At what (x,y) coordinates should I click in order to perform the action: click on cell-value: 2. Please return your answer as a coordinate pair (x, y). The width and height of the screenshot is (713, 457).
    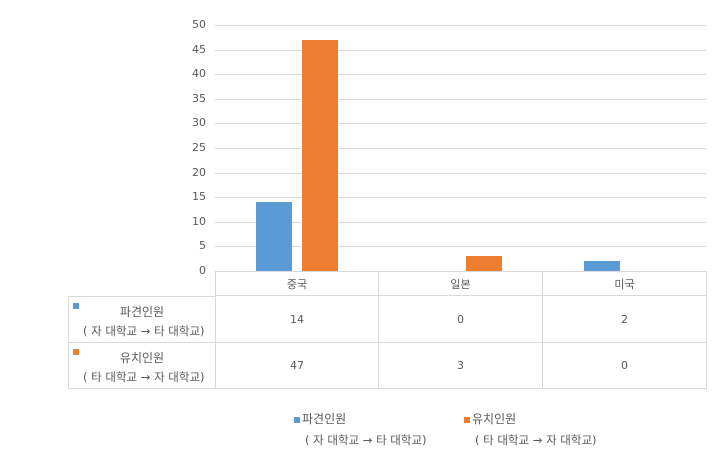
    Looking at the image, I should click on (624, 319).